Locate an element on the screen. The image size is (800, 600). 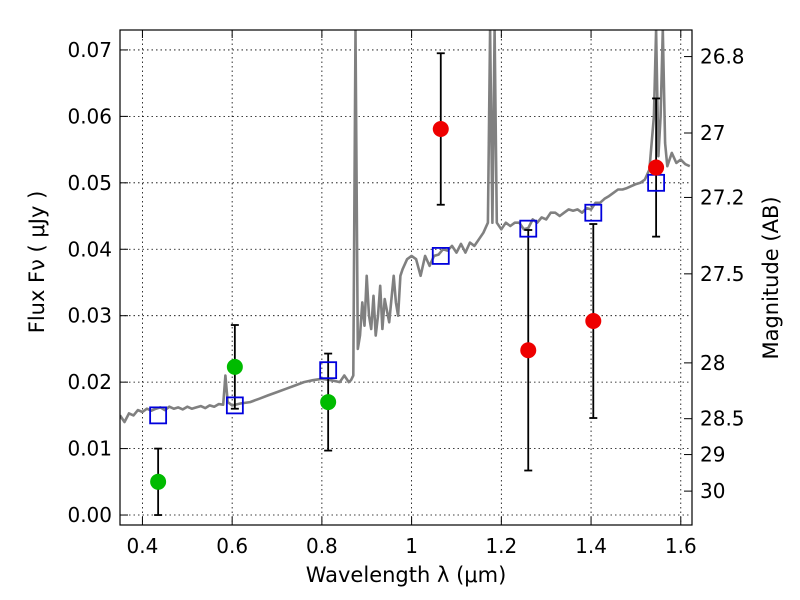
y2-tick-label: 28.5 is located at coordinates (722, 419).